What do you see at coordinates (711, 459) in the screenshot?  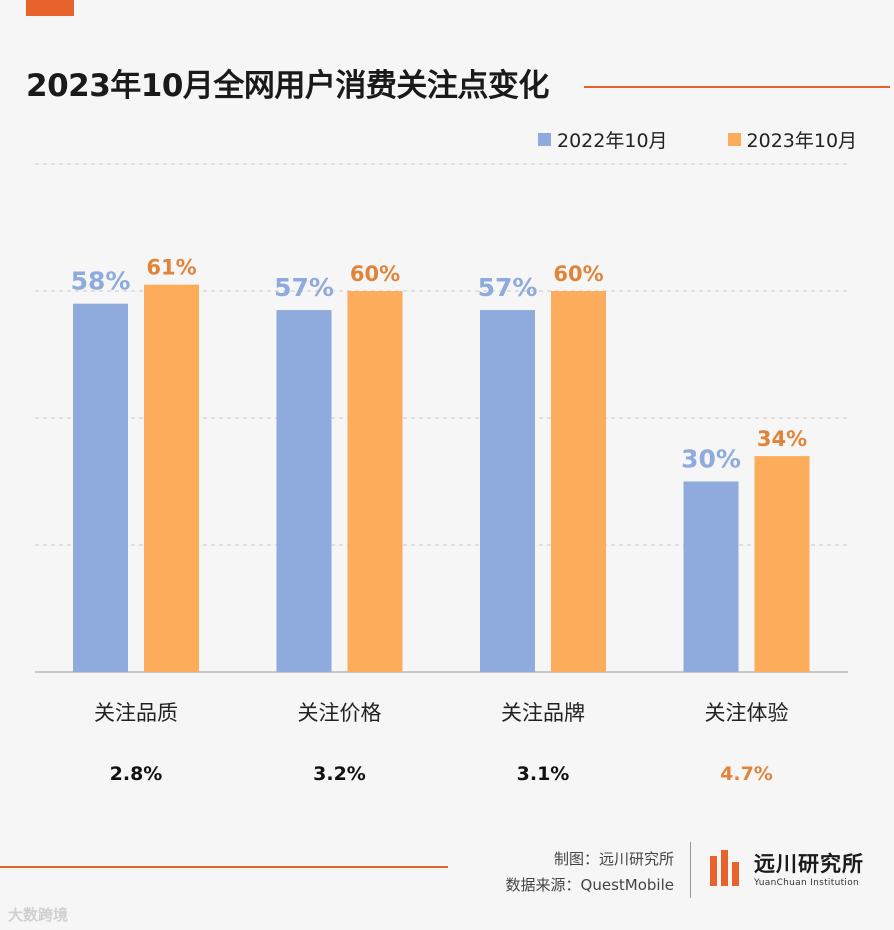 I see `data-label: 30%` at bounding box center [711, 459].